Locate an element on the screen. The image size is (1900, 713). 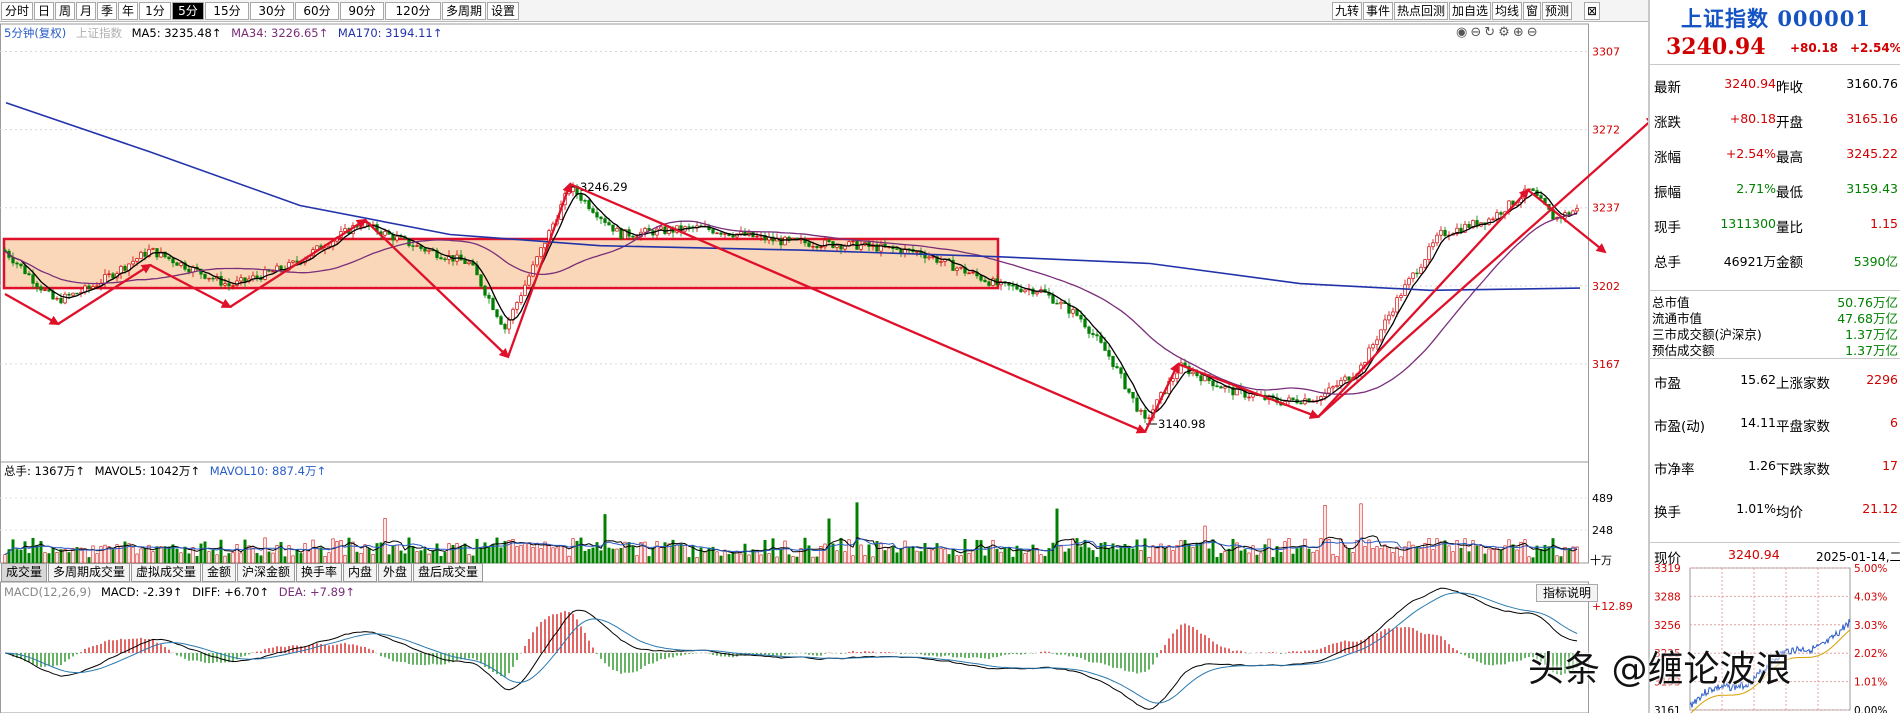
quote-label: 最低 is located at coordinates (1789, 193).